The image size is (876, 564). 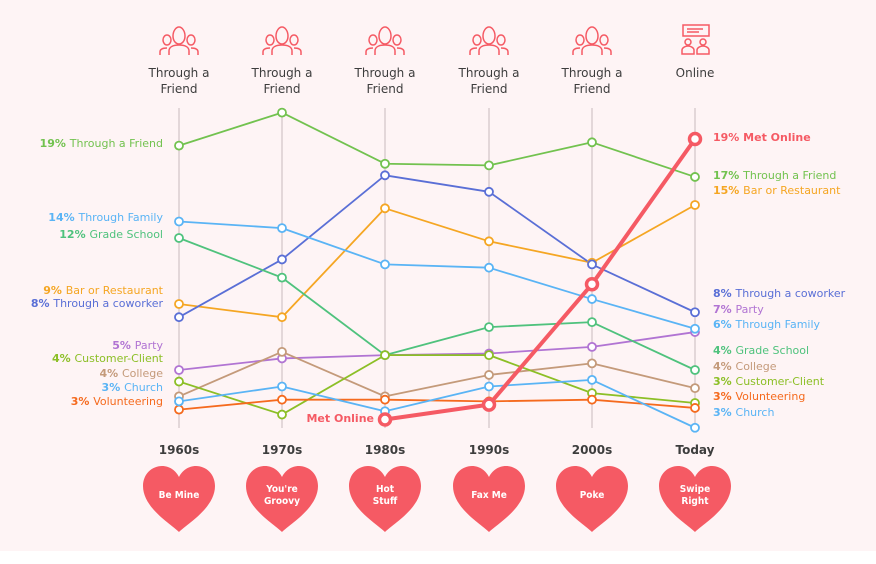 I want to click on data-point-college-1990s, so click(x=489, y=375).